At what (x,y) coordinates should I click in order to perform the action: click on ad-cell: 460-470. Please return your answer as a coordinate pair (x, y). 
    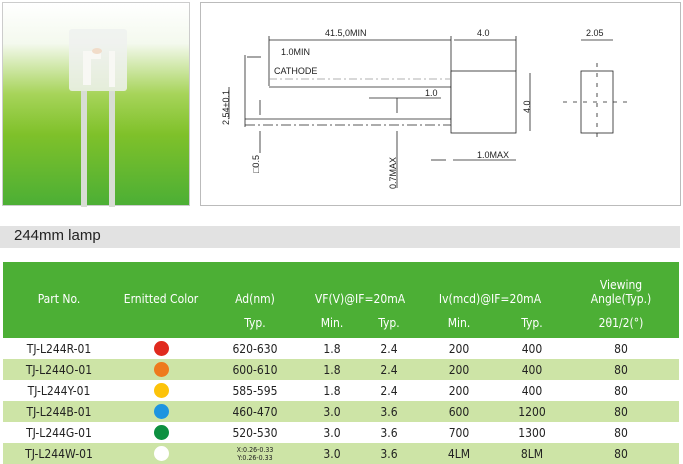
    Looking at the image, I should click on (255, 411).